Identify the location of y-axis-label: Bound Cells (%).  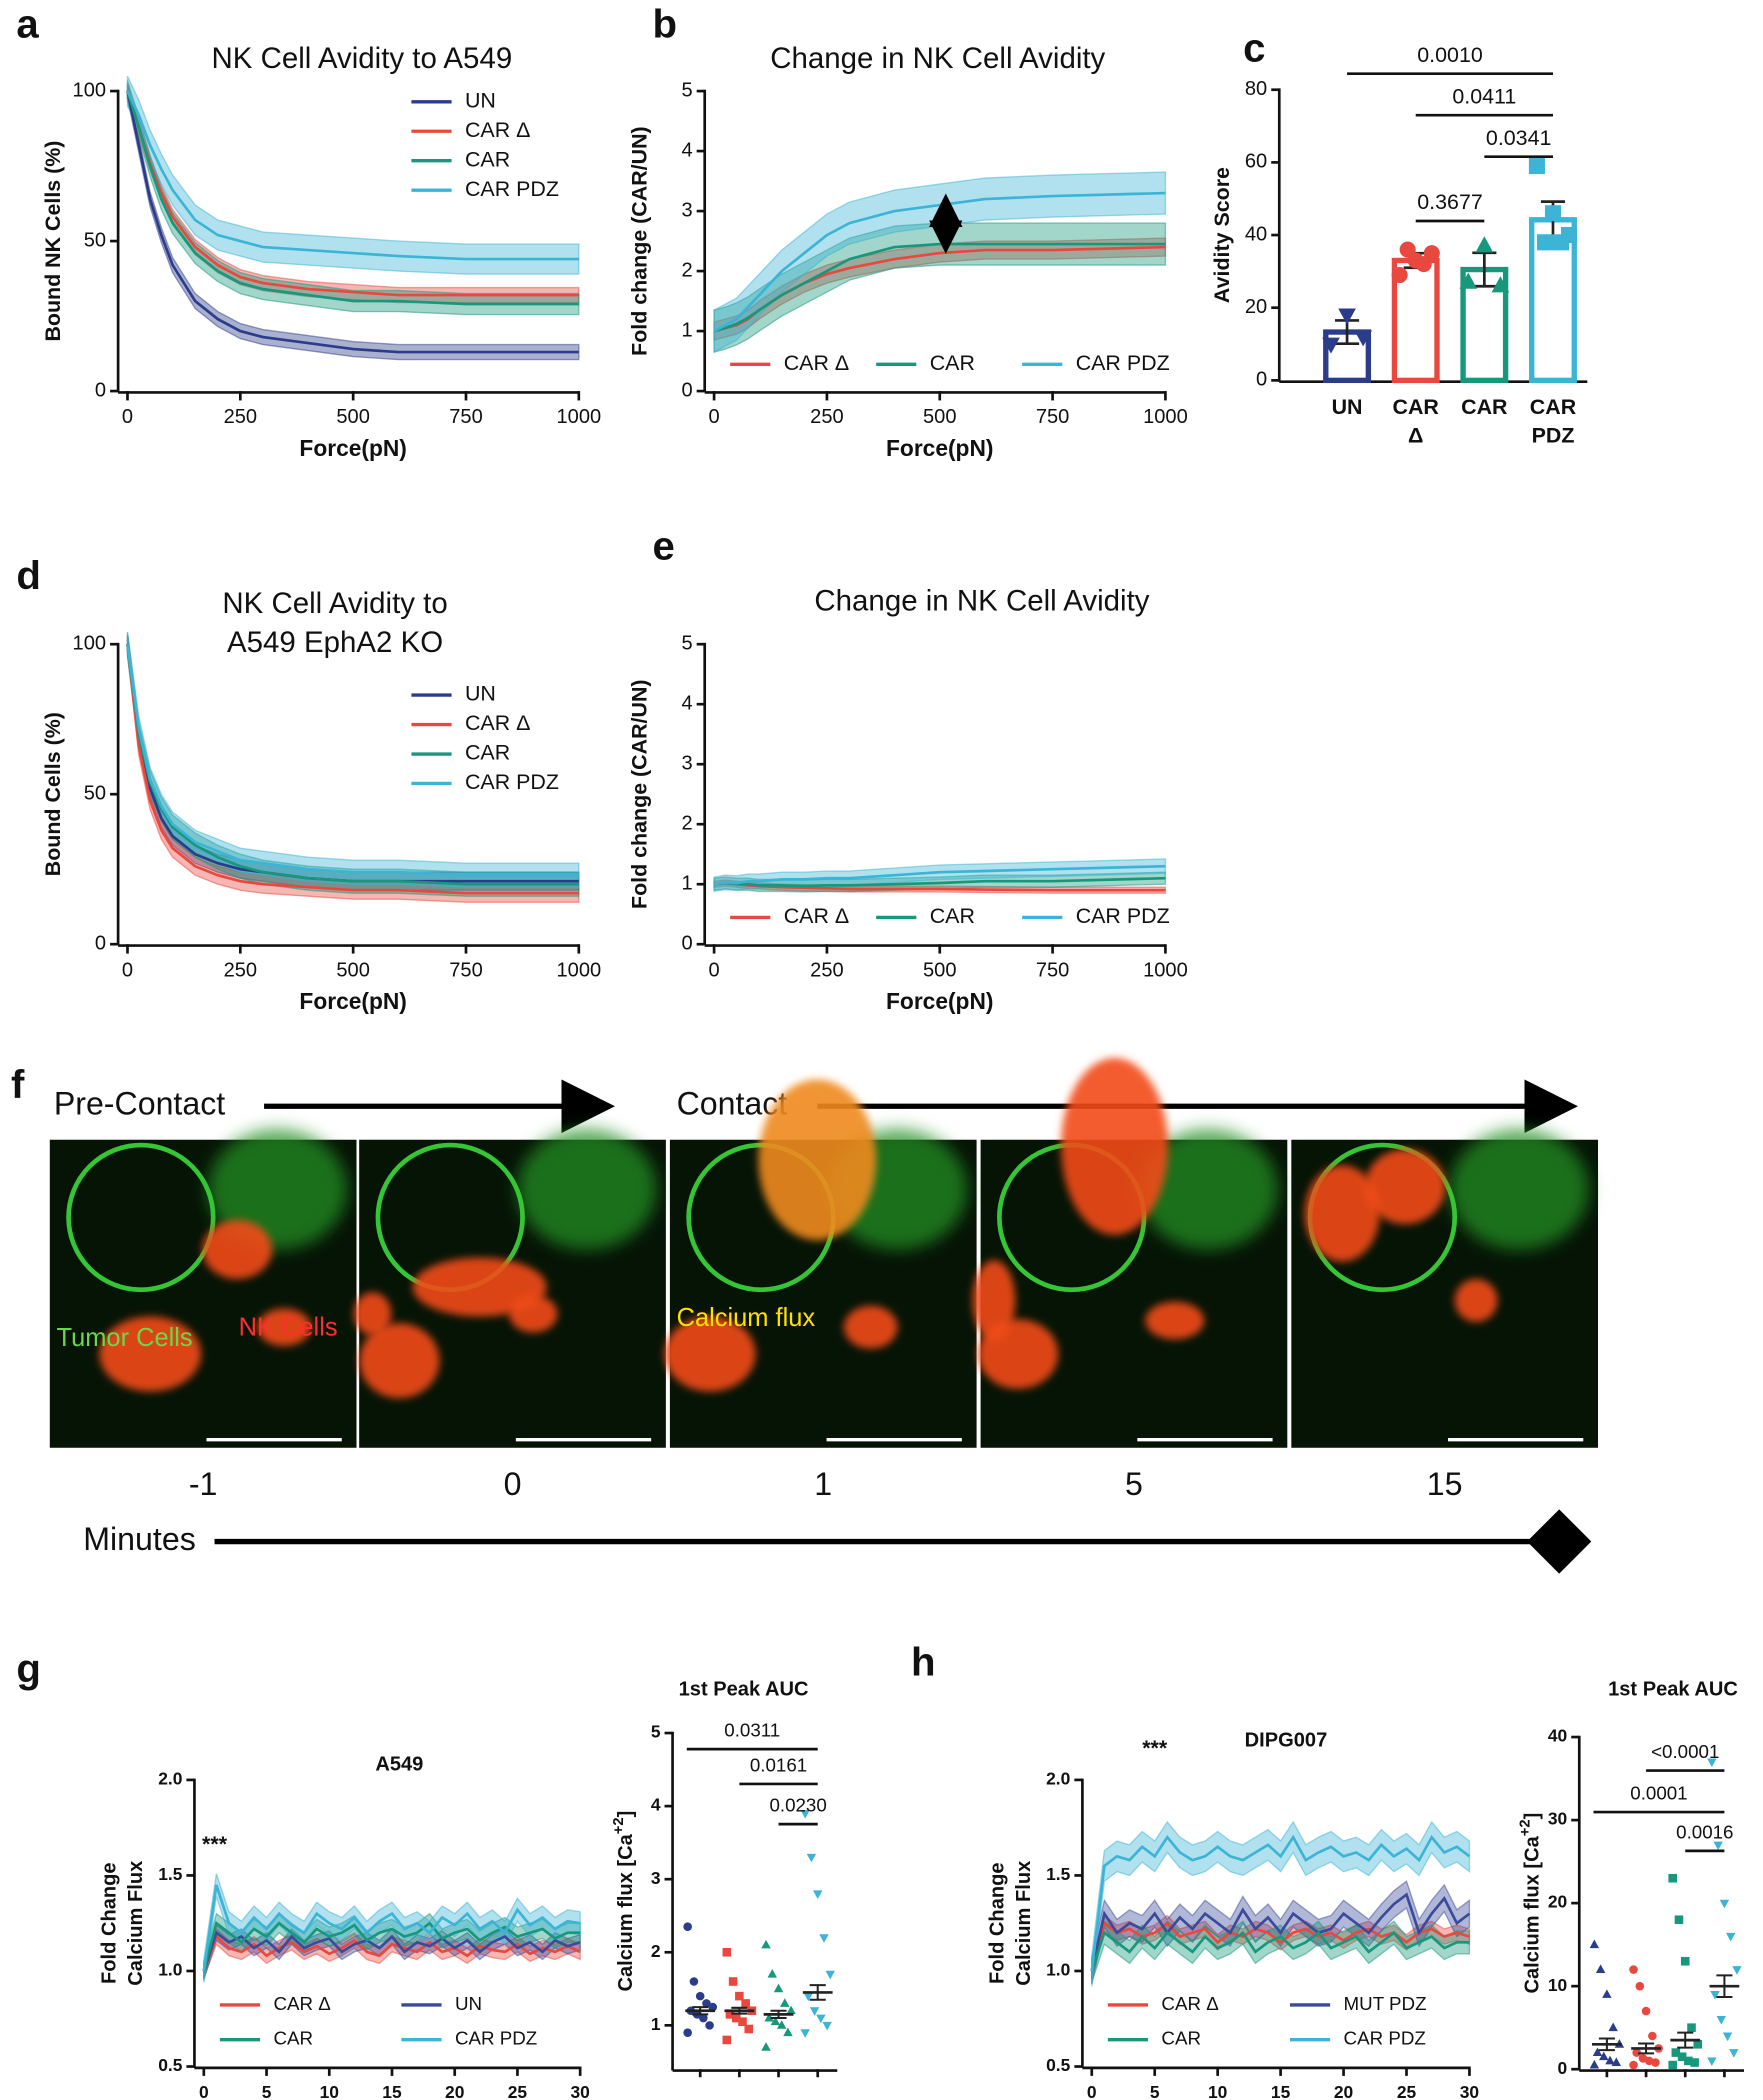
(52, 794).